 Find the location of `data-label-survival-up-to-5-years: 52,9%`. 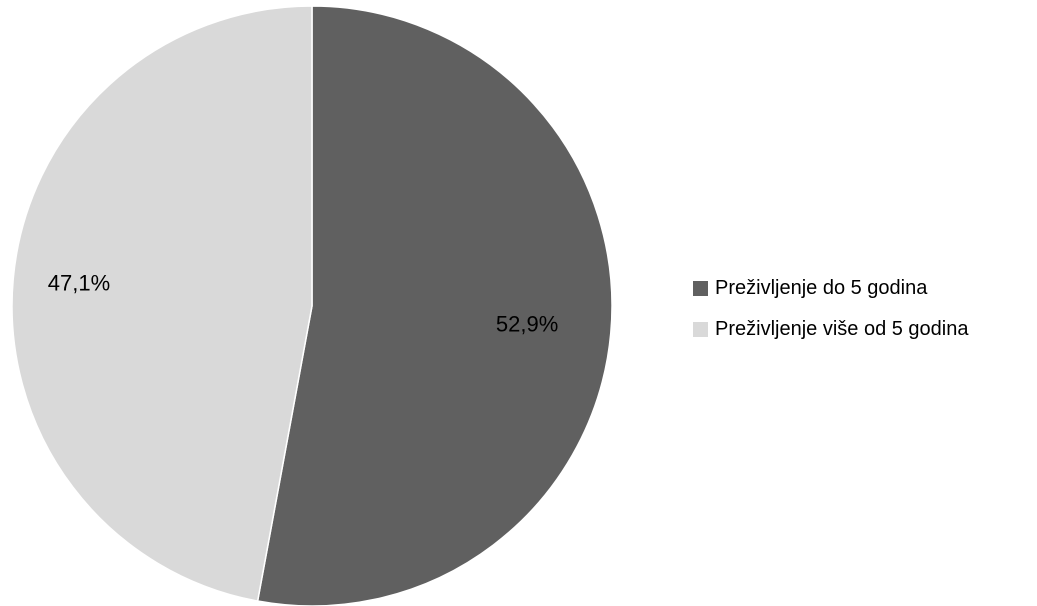

data-label-survival-up-to-5-years: 52,9% is located at coordinates (527, 323).